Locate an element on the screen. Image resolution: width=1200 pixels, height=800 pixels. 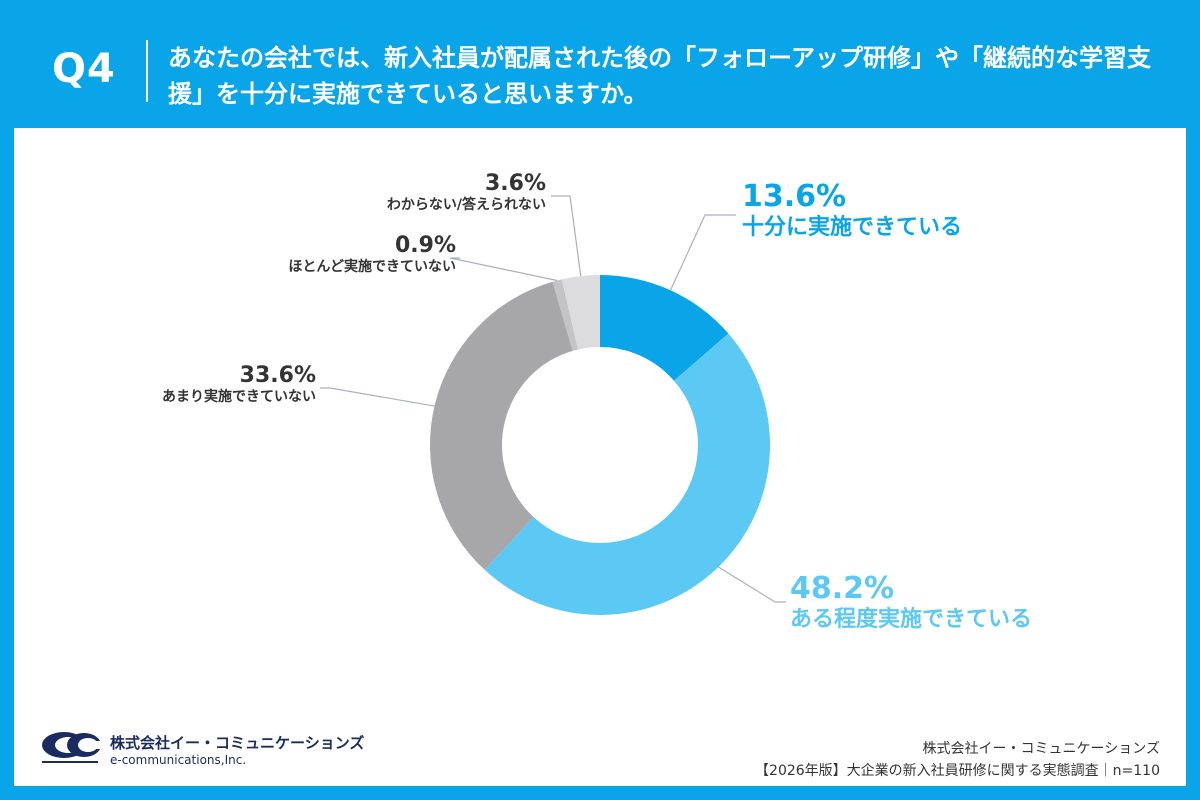
slice-label-hardly: 0.9% ほとんど実施できていない is located at coordinates (372, 255).